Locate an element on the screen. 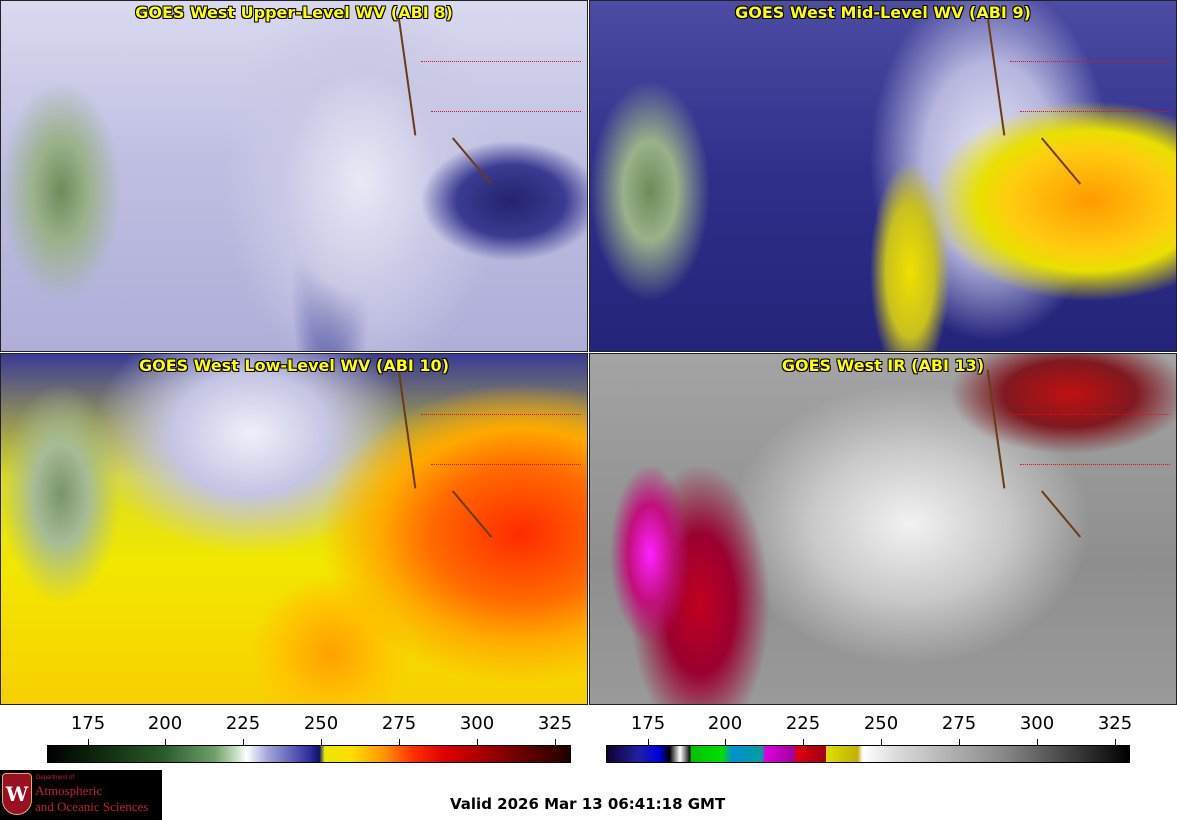 Image resolution: width=1177 pixels, height=820 pixels. wv-colorbar-ticks: 175 200 225 250 275 300 325 is located at coordinates (294, 725).